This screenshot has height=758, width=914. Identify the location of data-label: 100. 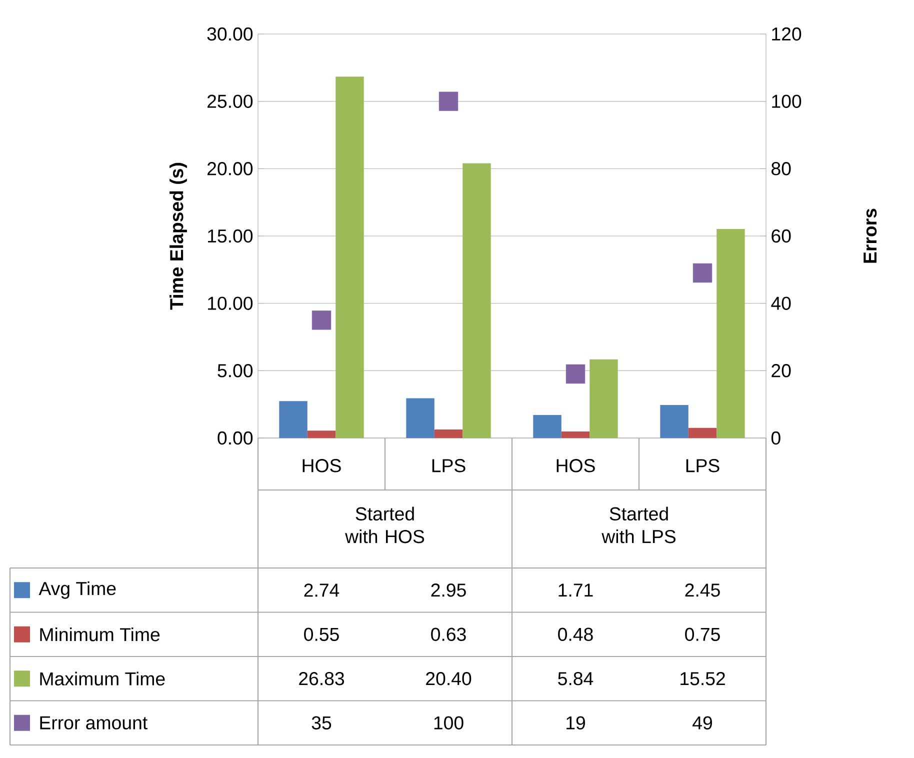
(449, 723).